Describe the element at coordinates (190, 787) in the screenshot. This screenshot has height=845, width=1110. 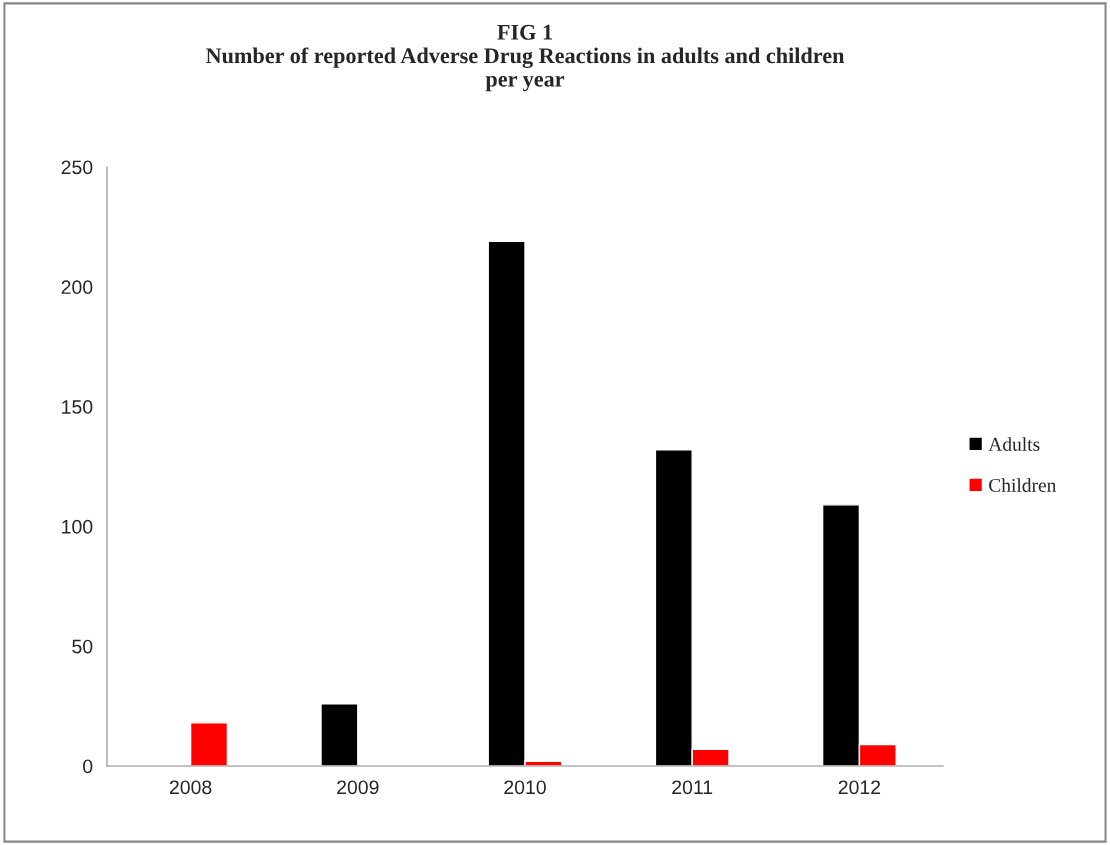
I see `x-tick-label: 2008` at that location.